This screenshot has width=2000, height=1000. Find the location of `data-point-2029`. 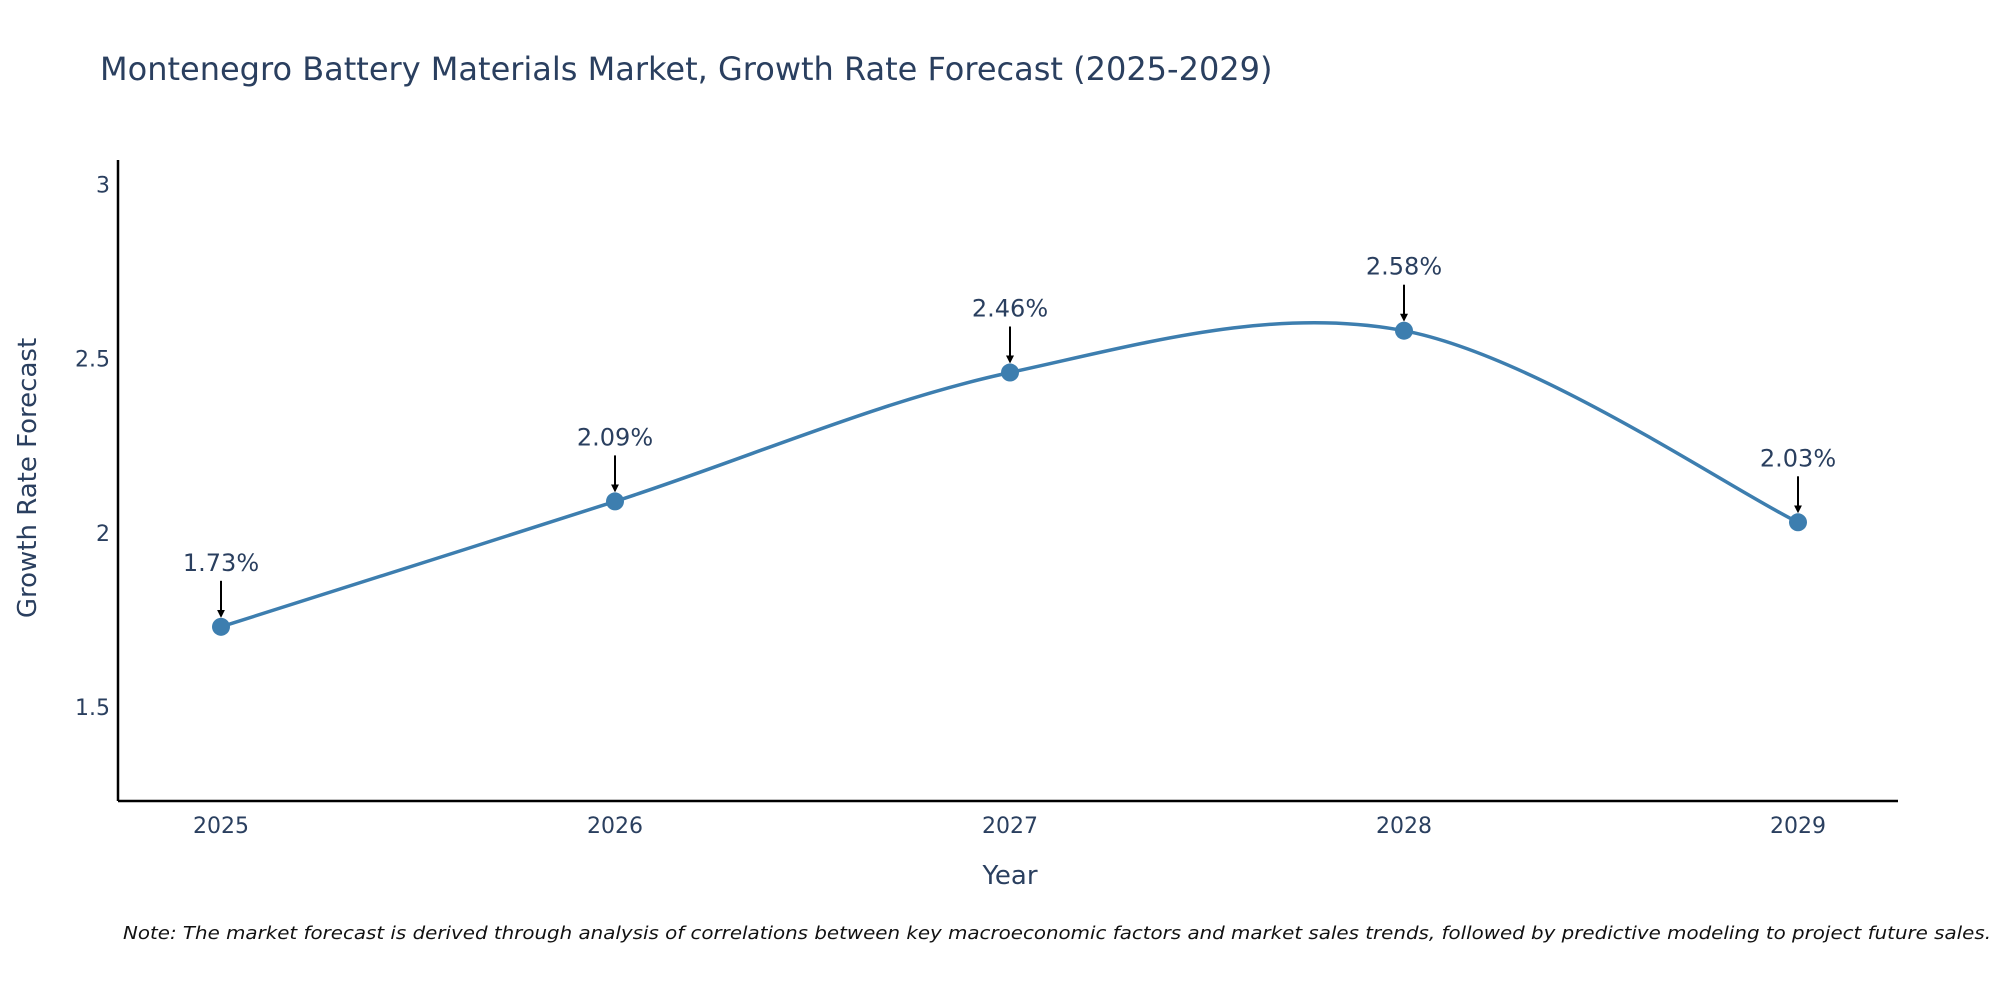

data-point-2029 is located at coordinates (1798, 522).